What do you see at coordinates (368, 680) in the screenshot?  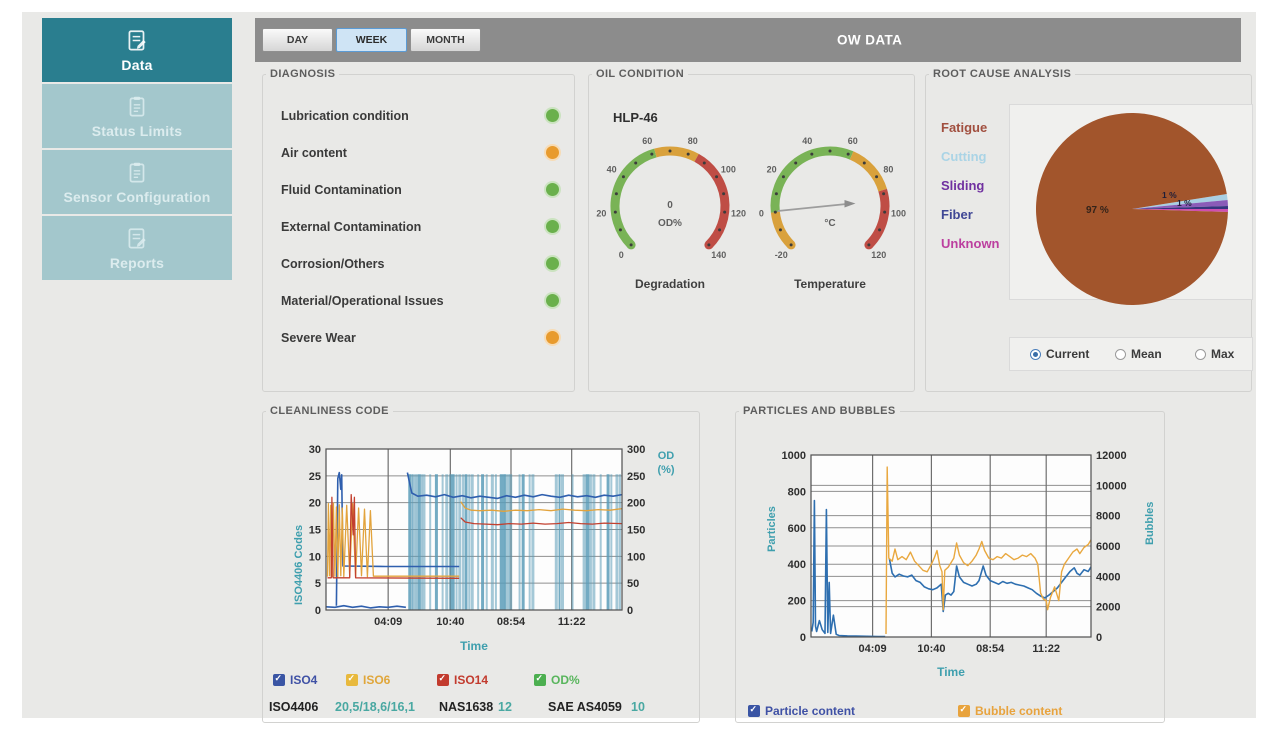 I see `legend-iso6: ISO6` at bounding box center [368, 680].